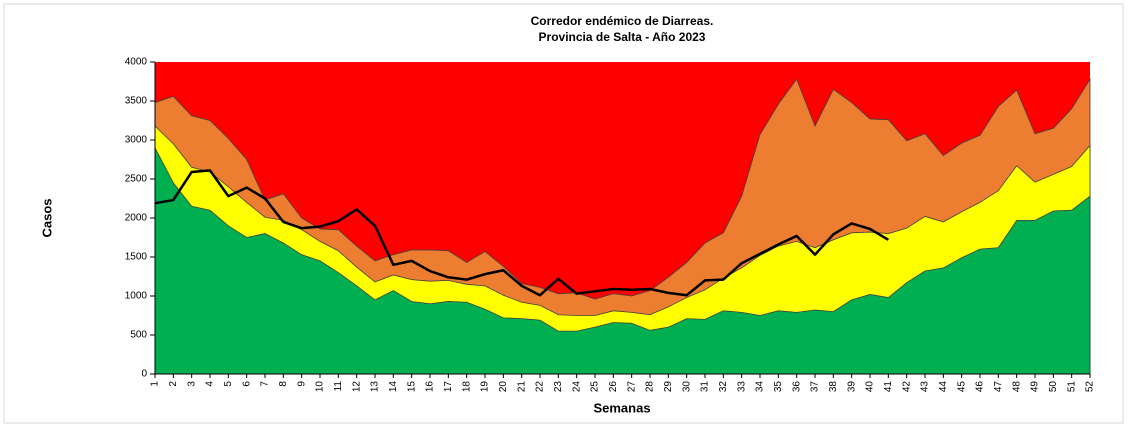 The image size is (1131, 427). Describe the element at coordinates (155, 384) in the screenshot. I see `x-tick-label: 1` at that location.